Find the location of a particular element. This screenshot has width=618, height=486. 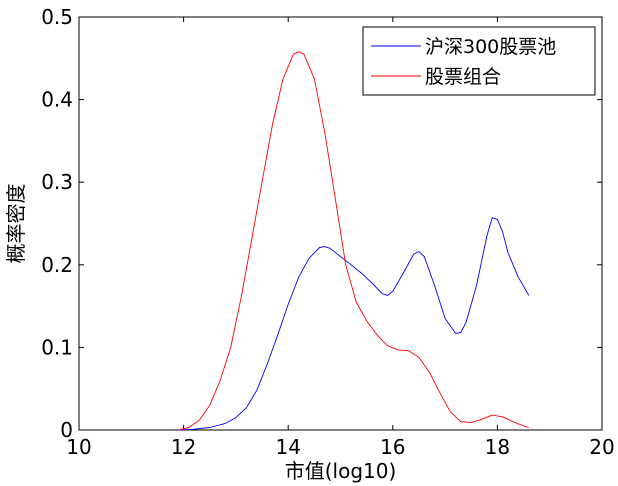

legend-label-portfolio: 股票组合 is located at coordinates (463, 77).